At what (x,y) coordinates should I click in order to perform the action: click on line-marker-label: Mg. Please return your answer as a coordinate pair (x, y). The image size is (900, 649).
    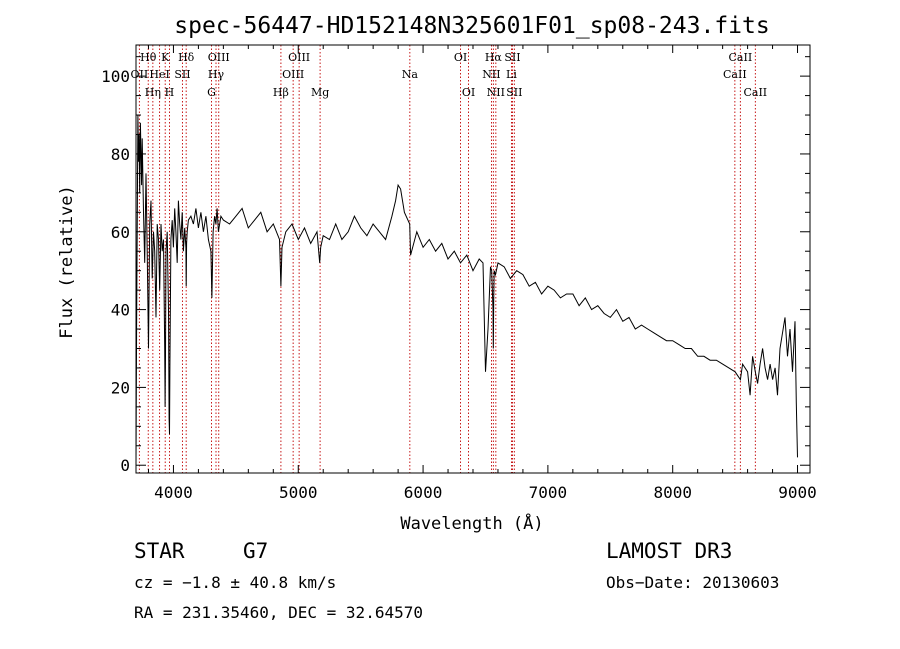
    Looking at the image, I should click on (320, 92).